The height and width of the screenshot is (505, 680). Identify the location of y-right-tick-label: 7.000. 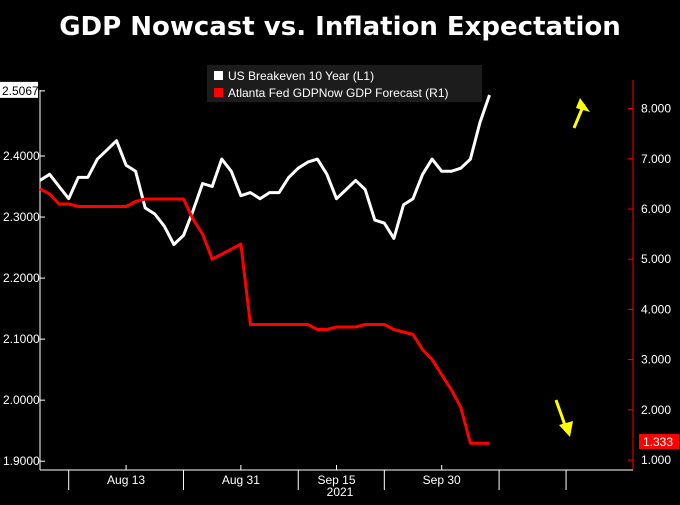
(656, 159).